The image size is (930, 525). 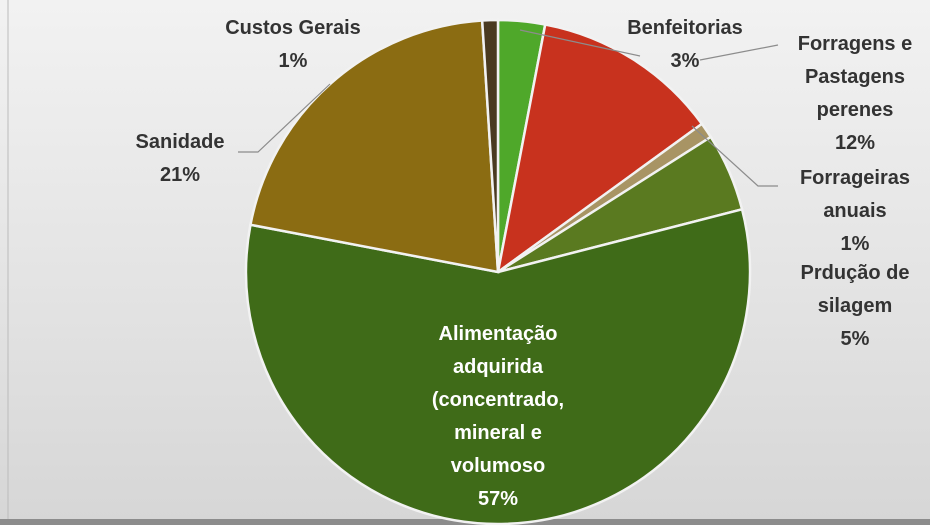 I want to click on category-label: Benfeitorias, so click(x=685, y=28).